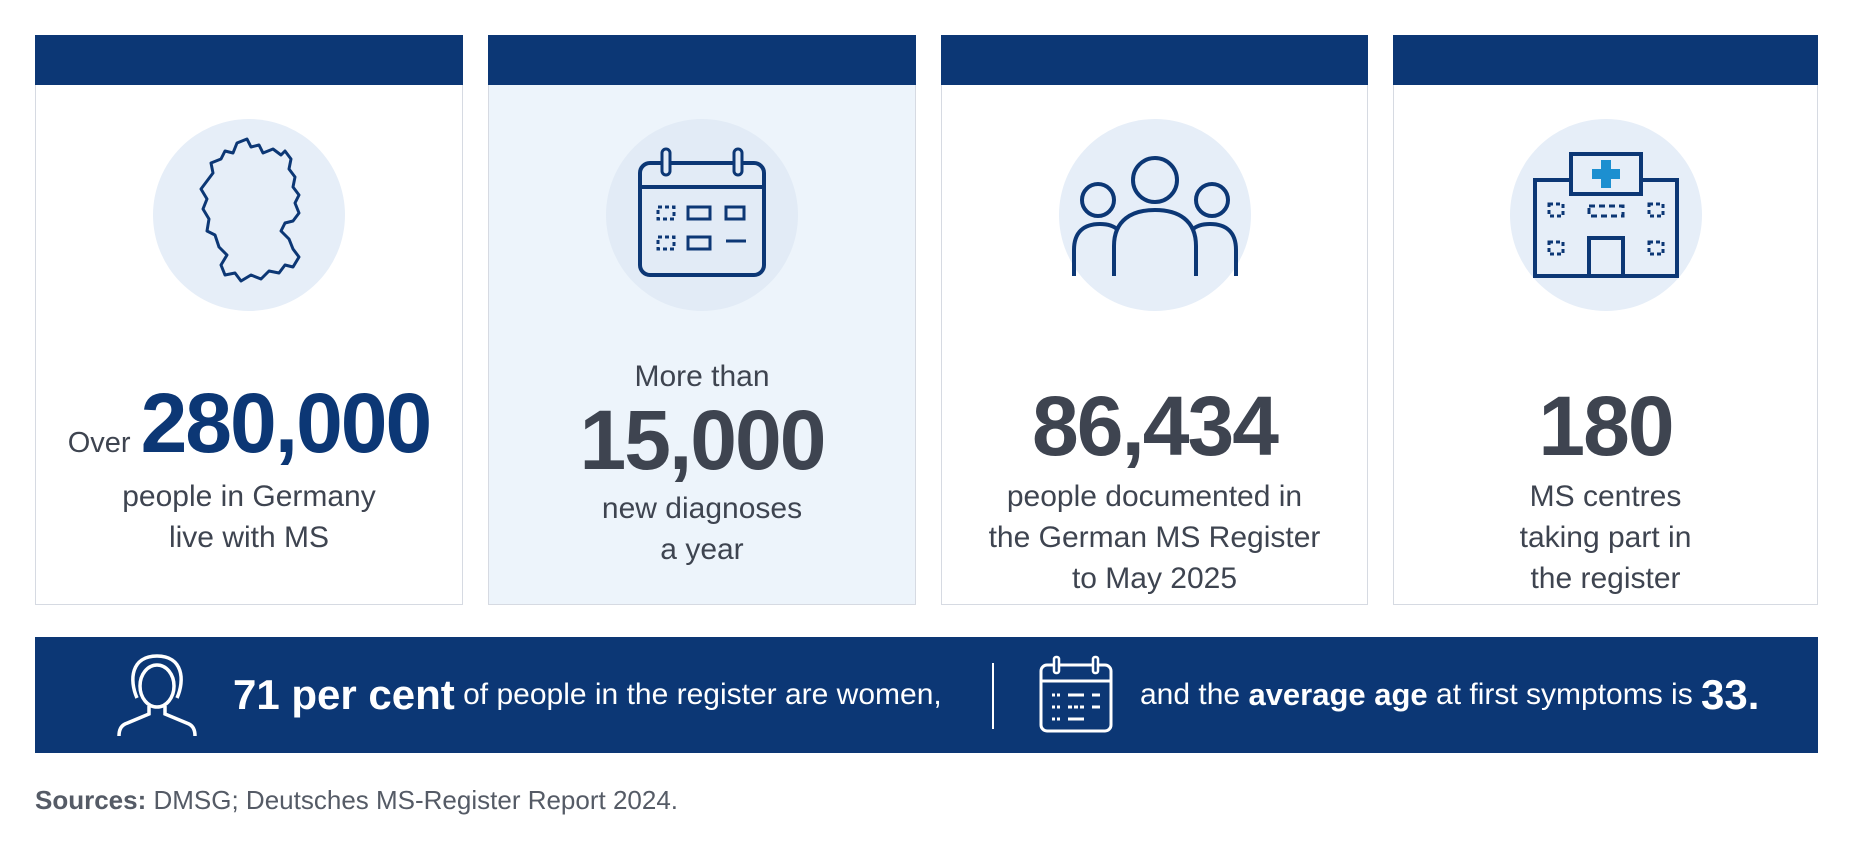 Image resolution: width=1852 pixels, height=849 pixels. Describe the element at coordinates (993, 696) in the screenshot. I see `banner-divider` at that location.